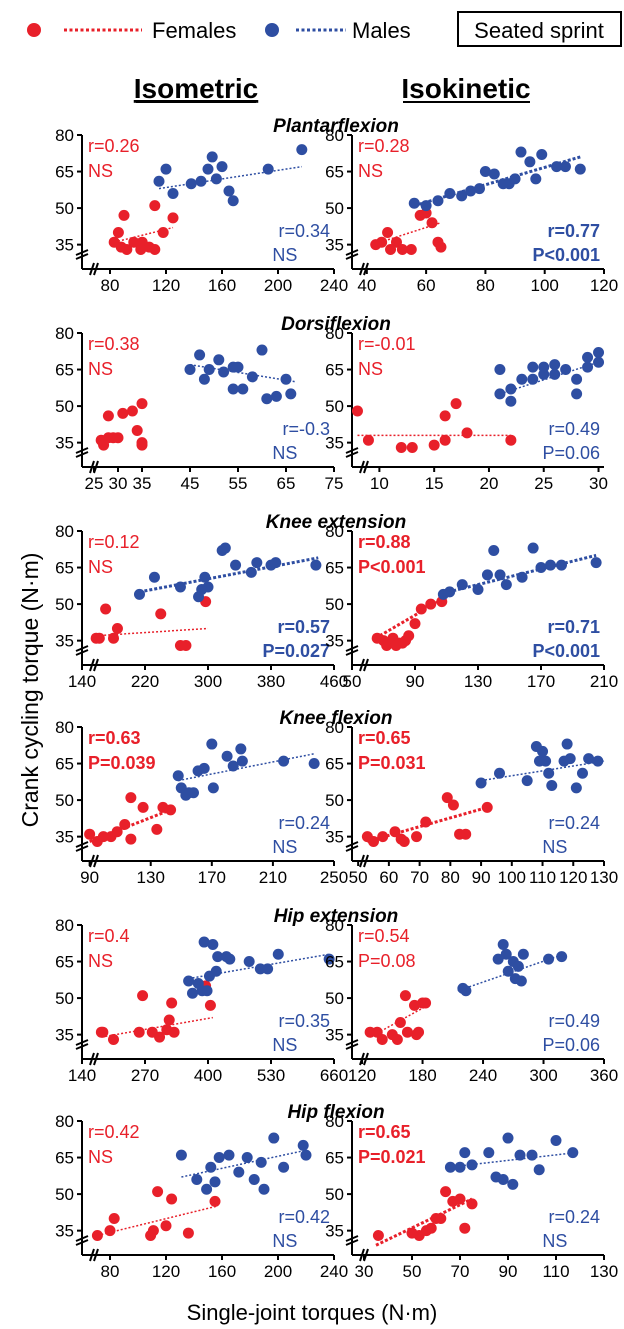 The height and width of the screenshot is (1329, 624). I want to click on x-tick-label: 90, so click(415, 681).